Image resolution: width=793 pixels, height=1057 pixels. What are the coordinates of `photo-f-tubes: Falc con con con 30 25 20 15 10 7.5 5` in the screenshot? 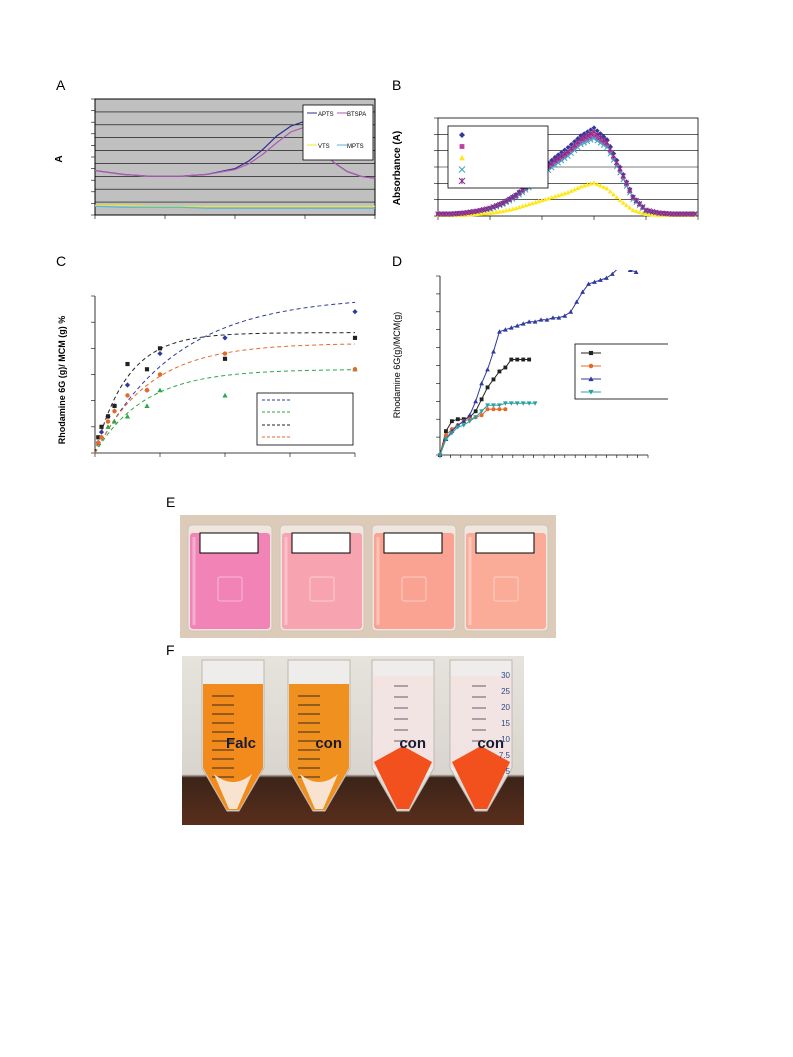 It's located at (353, 740).